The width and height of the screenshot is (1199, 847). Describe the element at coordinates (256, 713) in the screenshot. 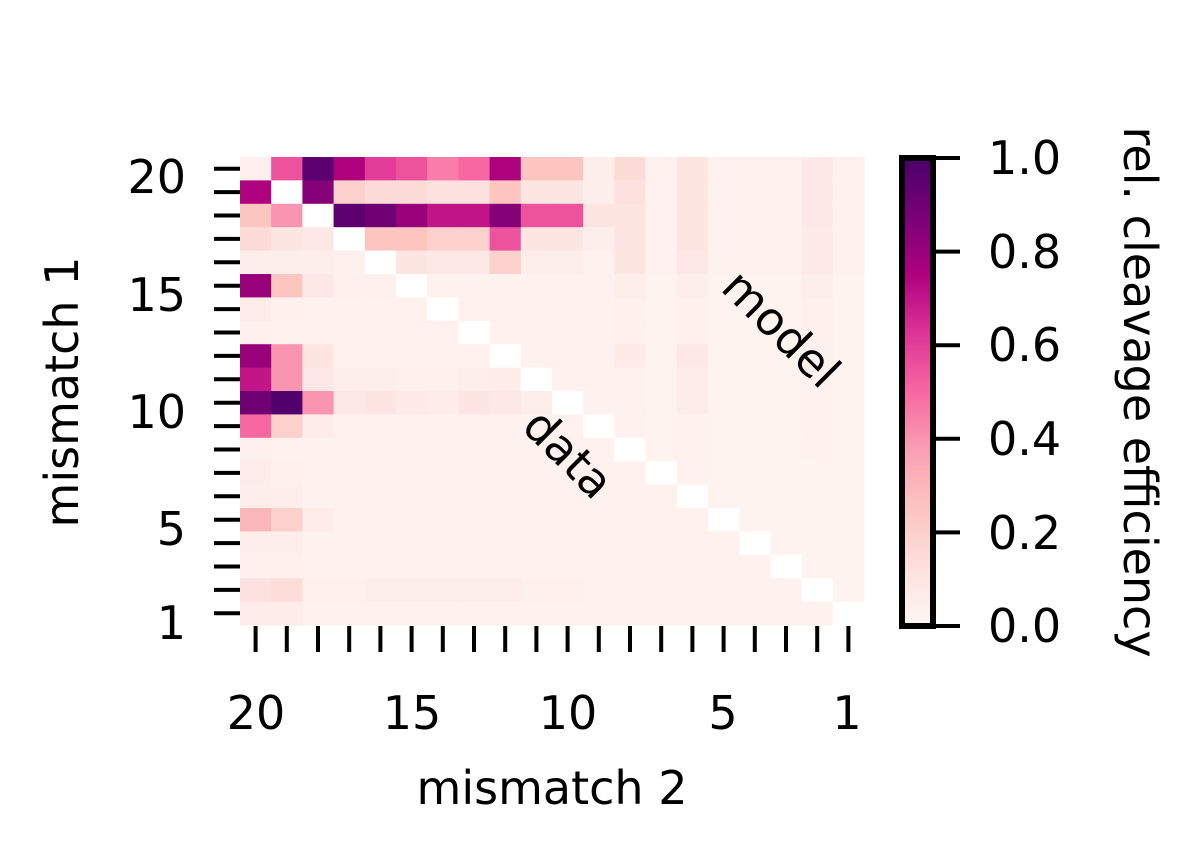

I see `x-tick-label: 20` at that location.